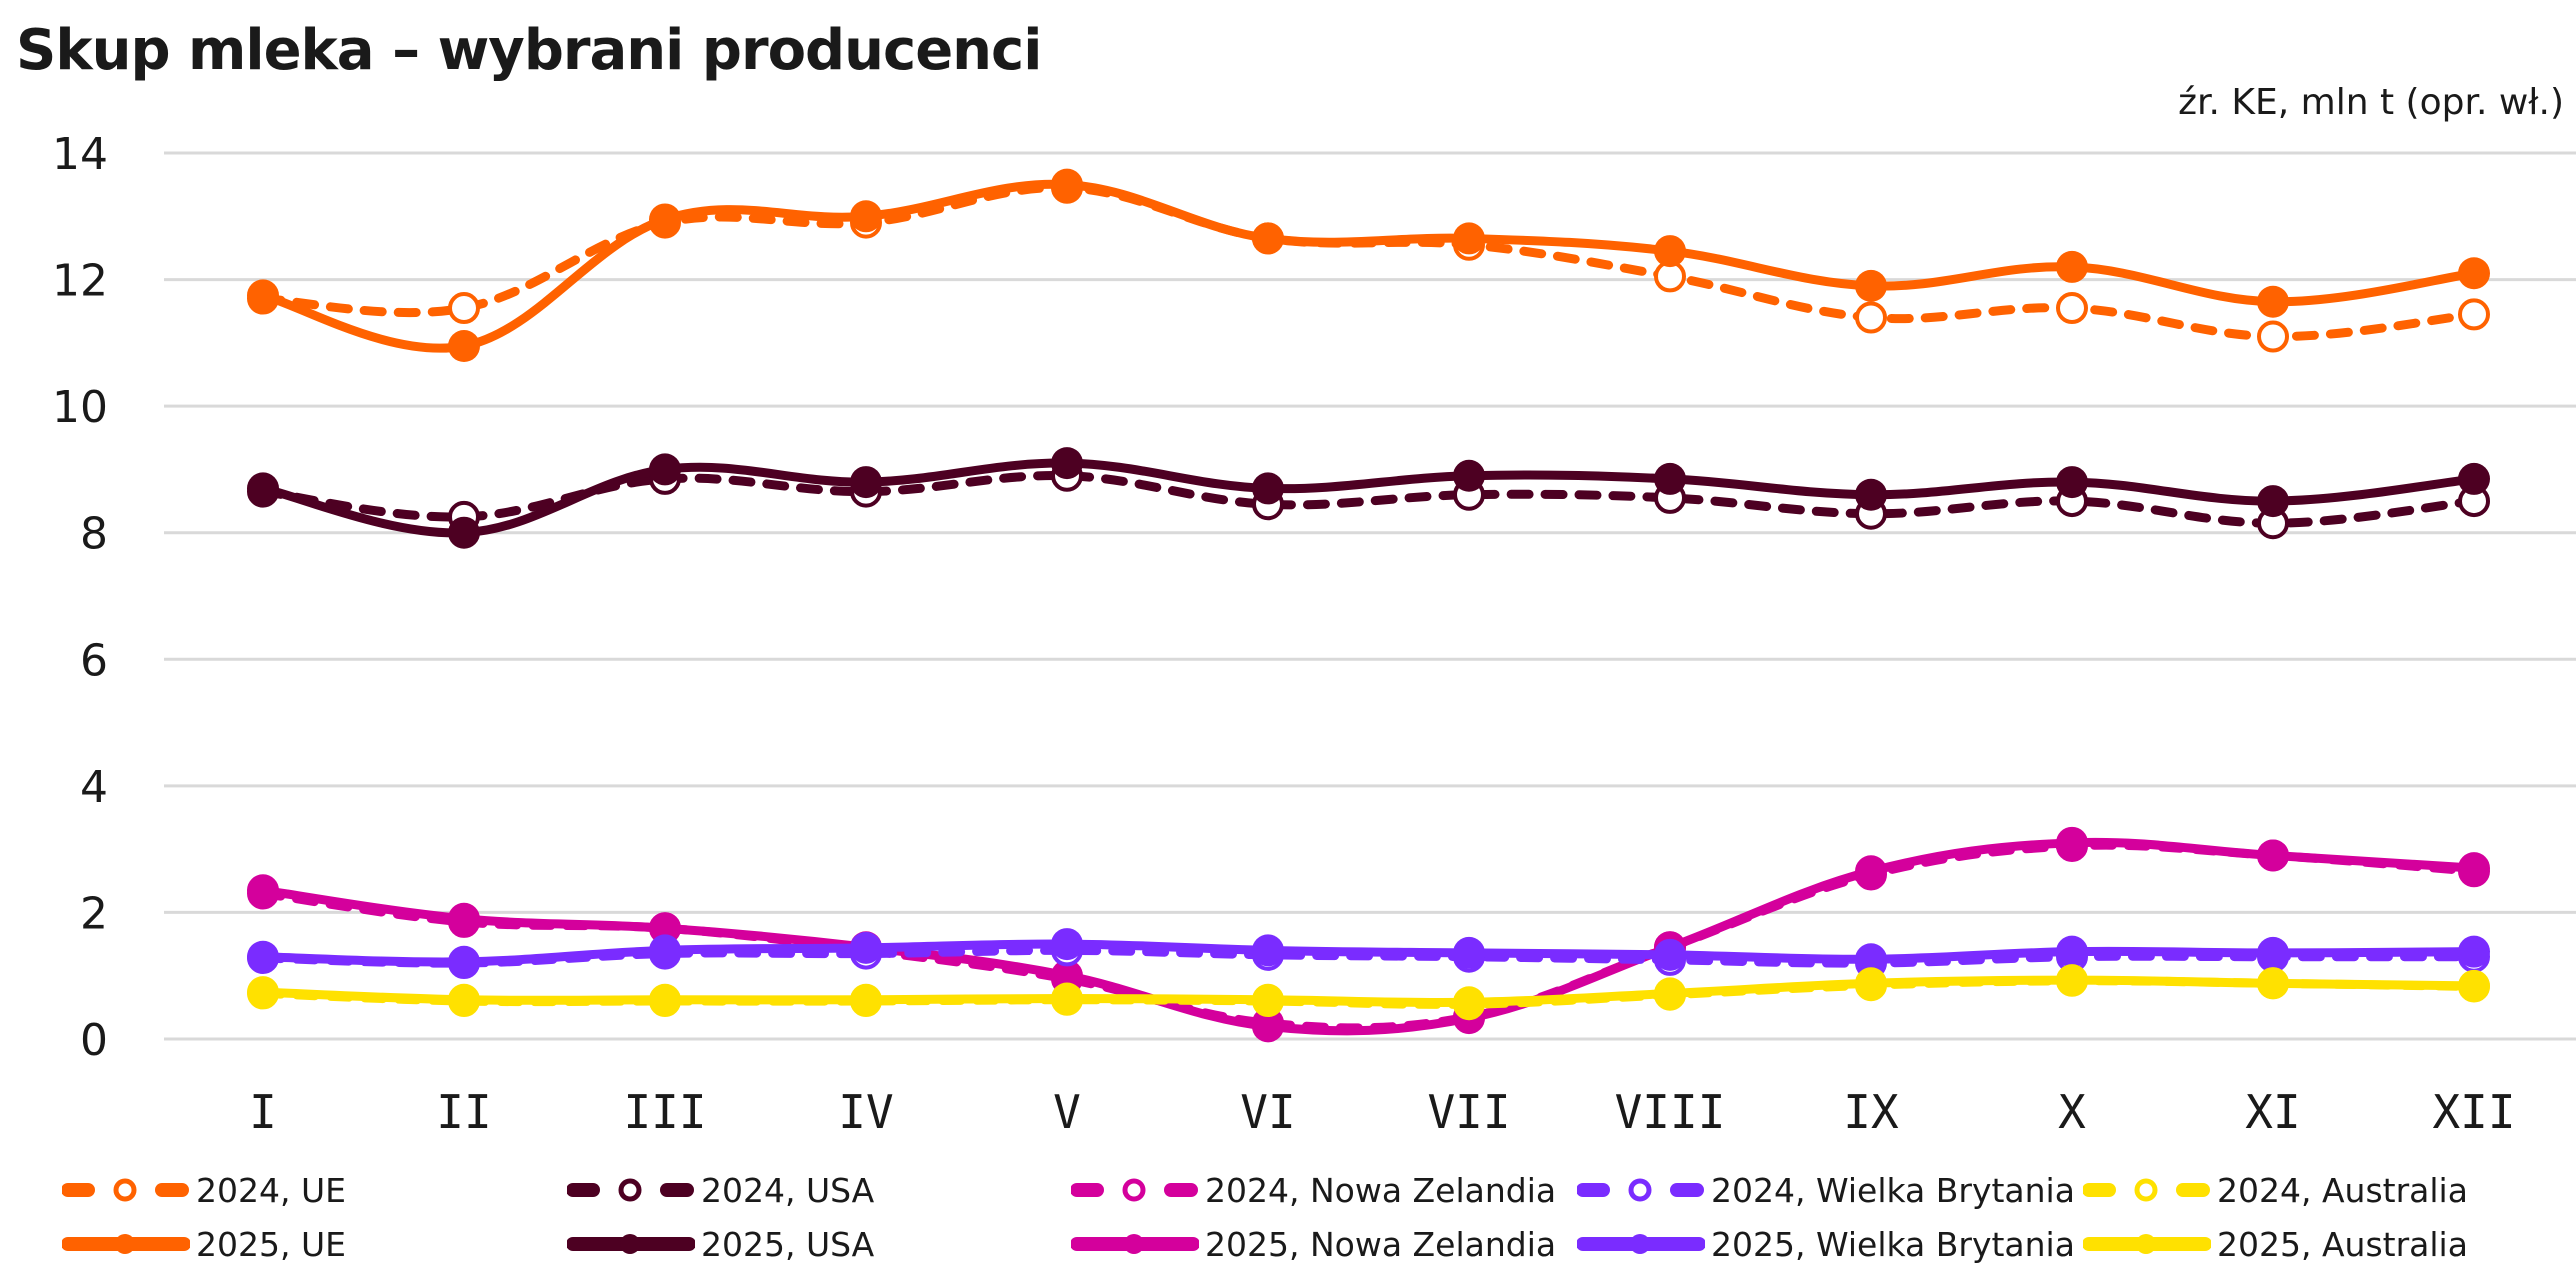  What do you see at coordinates (94, 534) in the screenshot?
I see `y-tick-label: 8` at bounding box center [94, 534].